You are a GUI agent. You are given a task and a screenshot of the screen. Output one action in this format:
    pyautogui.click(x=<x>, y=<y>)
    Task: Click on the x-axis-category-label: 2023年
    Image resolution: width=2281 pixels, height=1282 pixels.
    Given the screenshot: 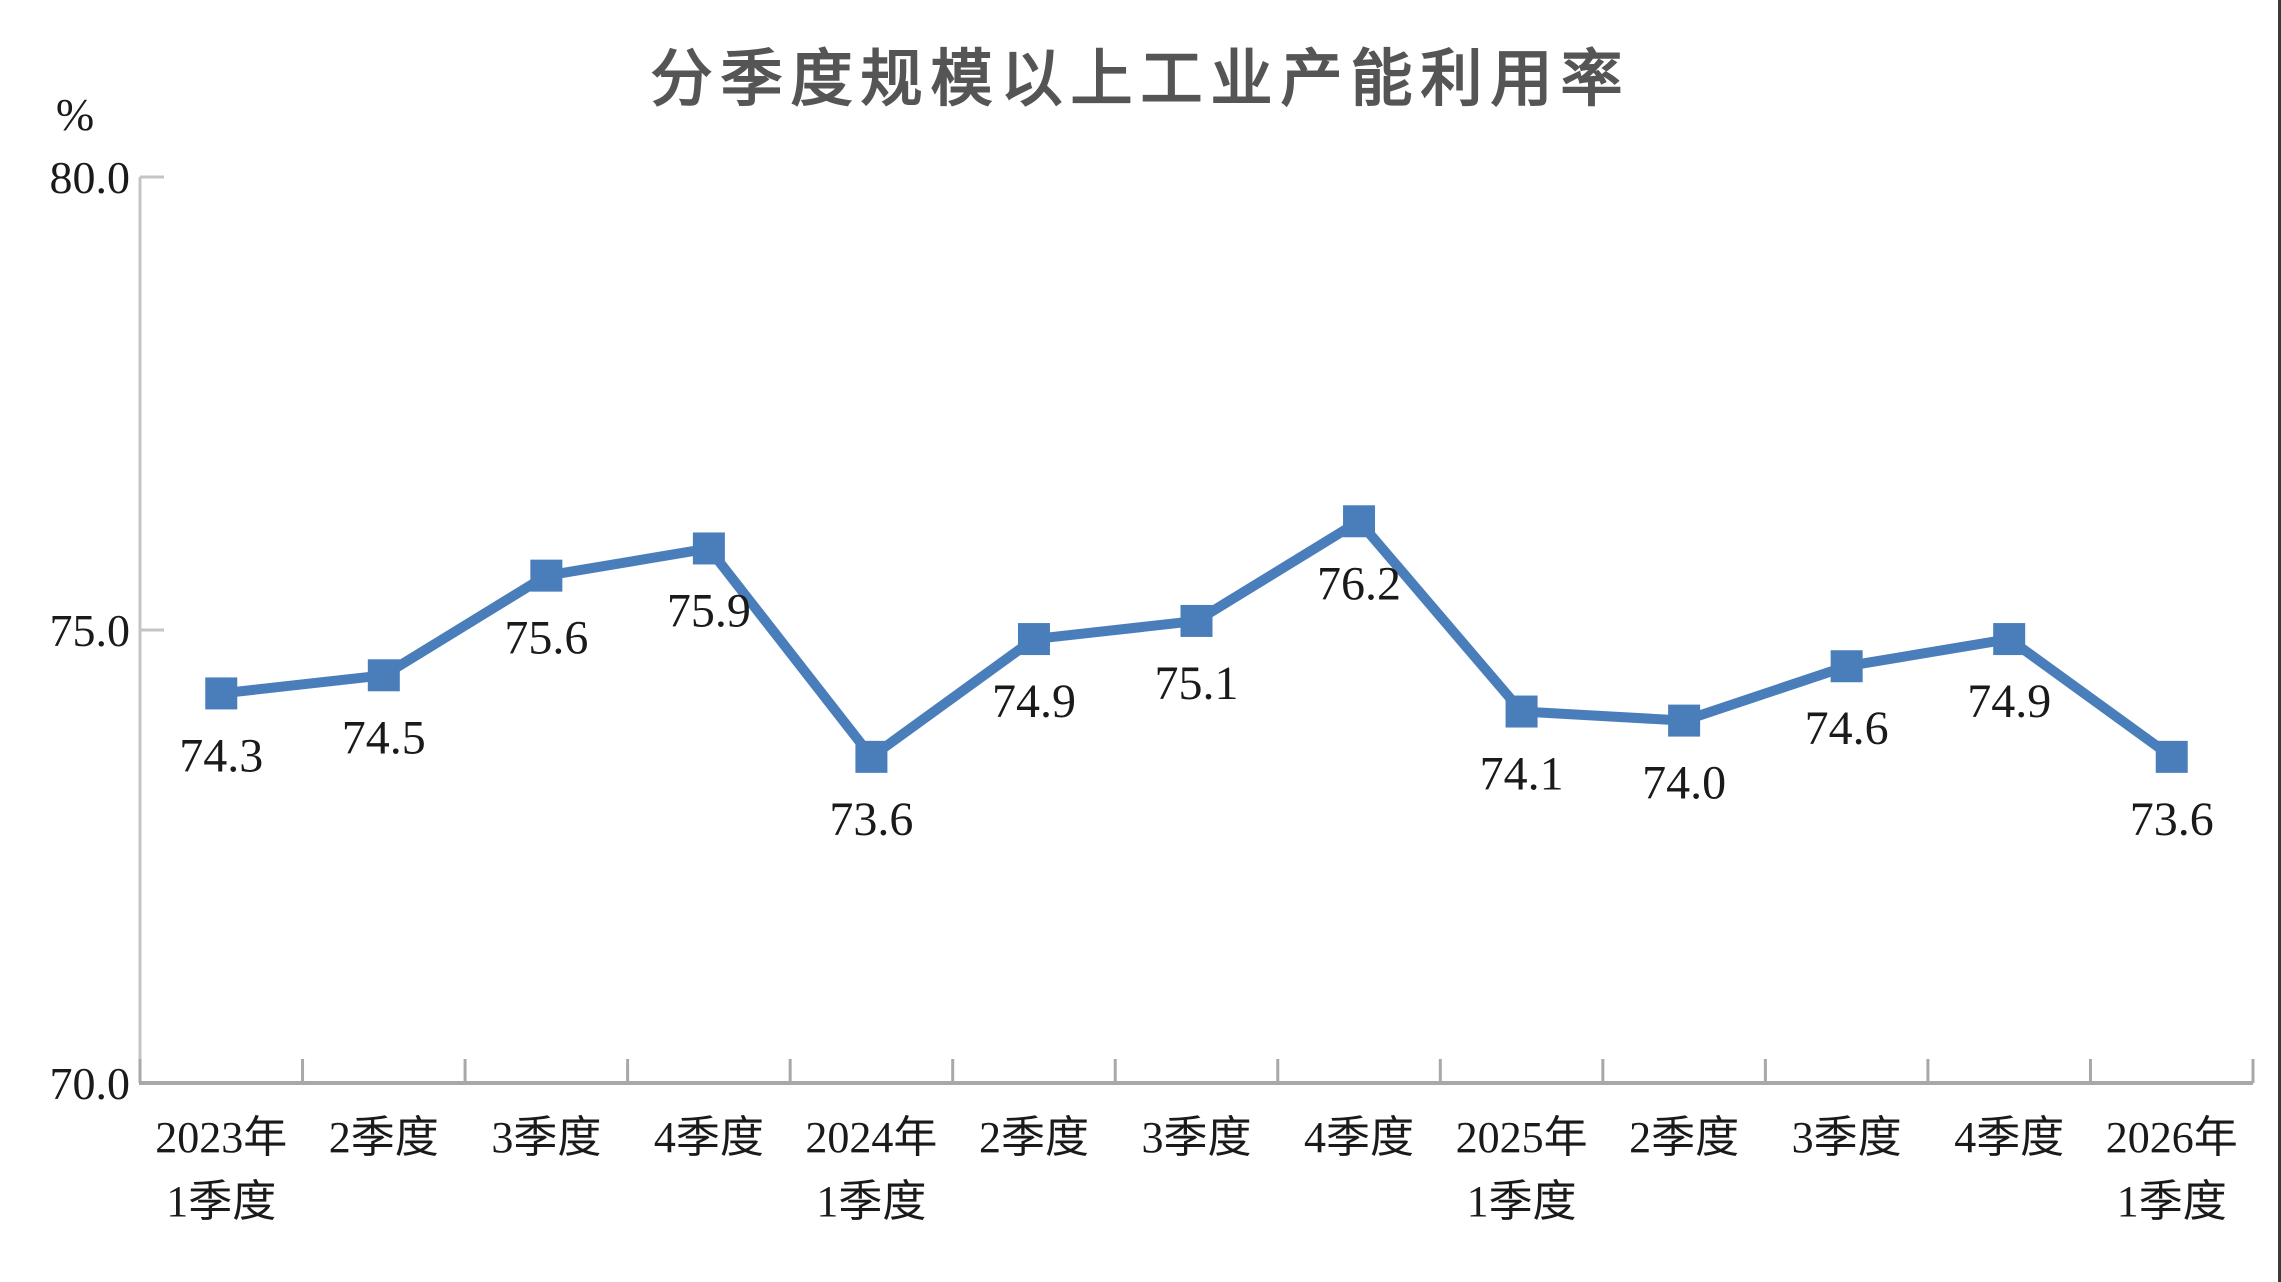 What is the action you would take?
    pyautogui.click(x=221, y=1137)
    